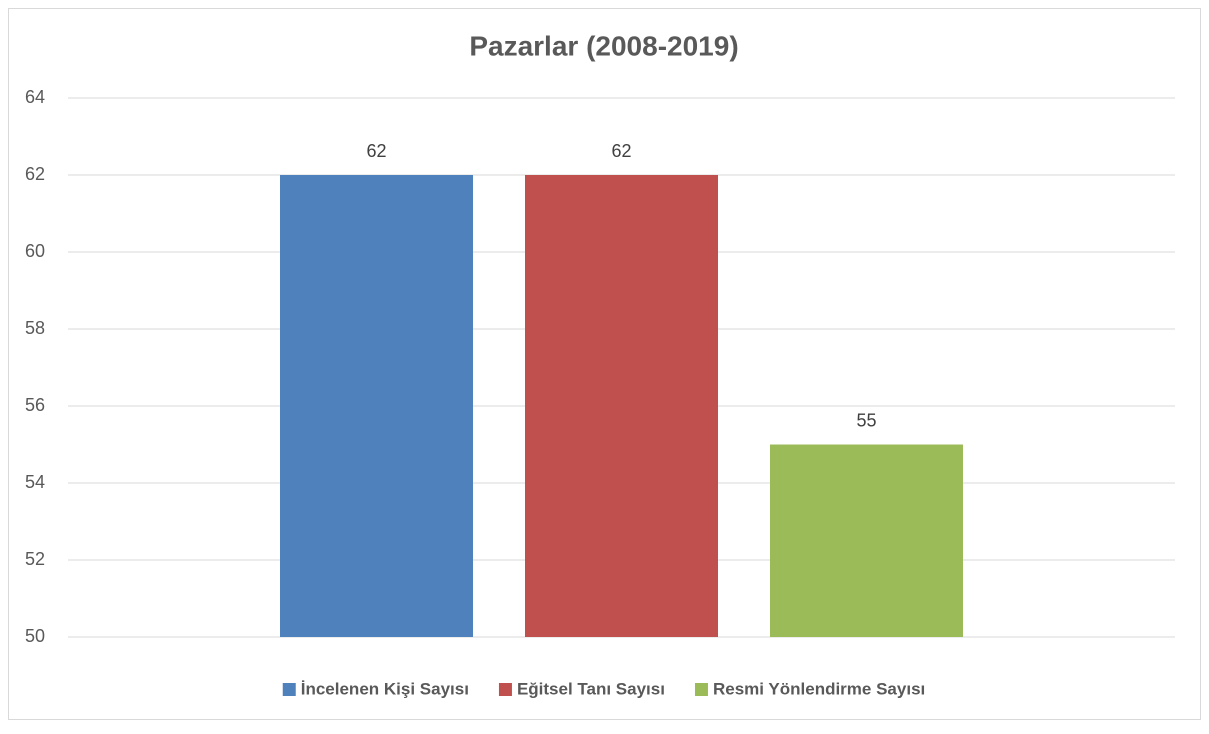  I want to click on y-tick-label: 58, so click(35, 328).